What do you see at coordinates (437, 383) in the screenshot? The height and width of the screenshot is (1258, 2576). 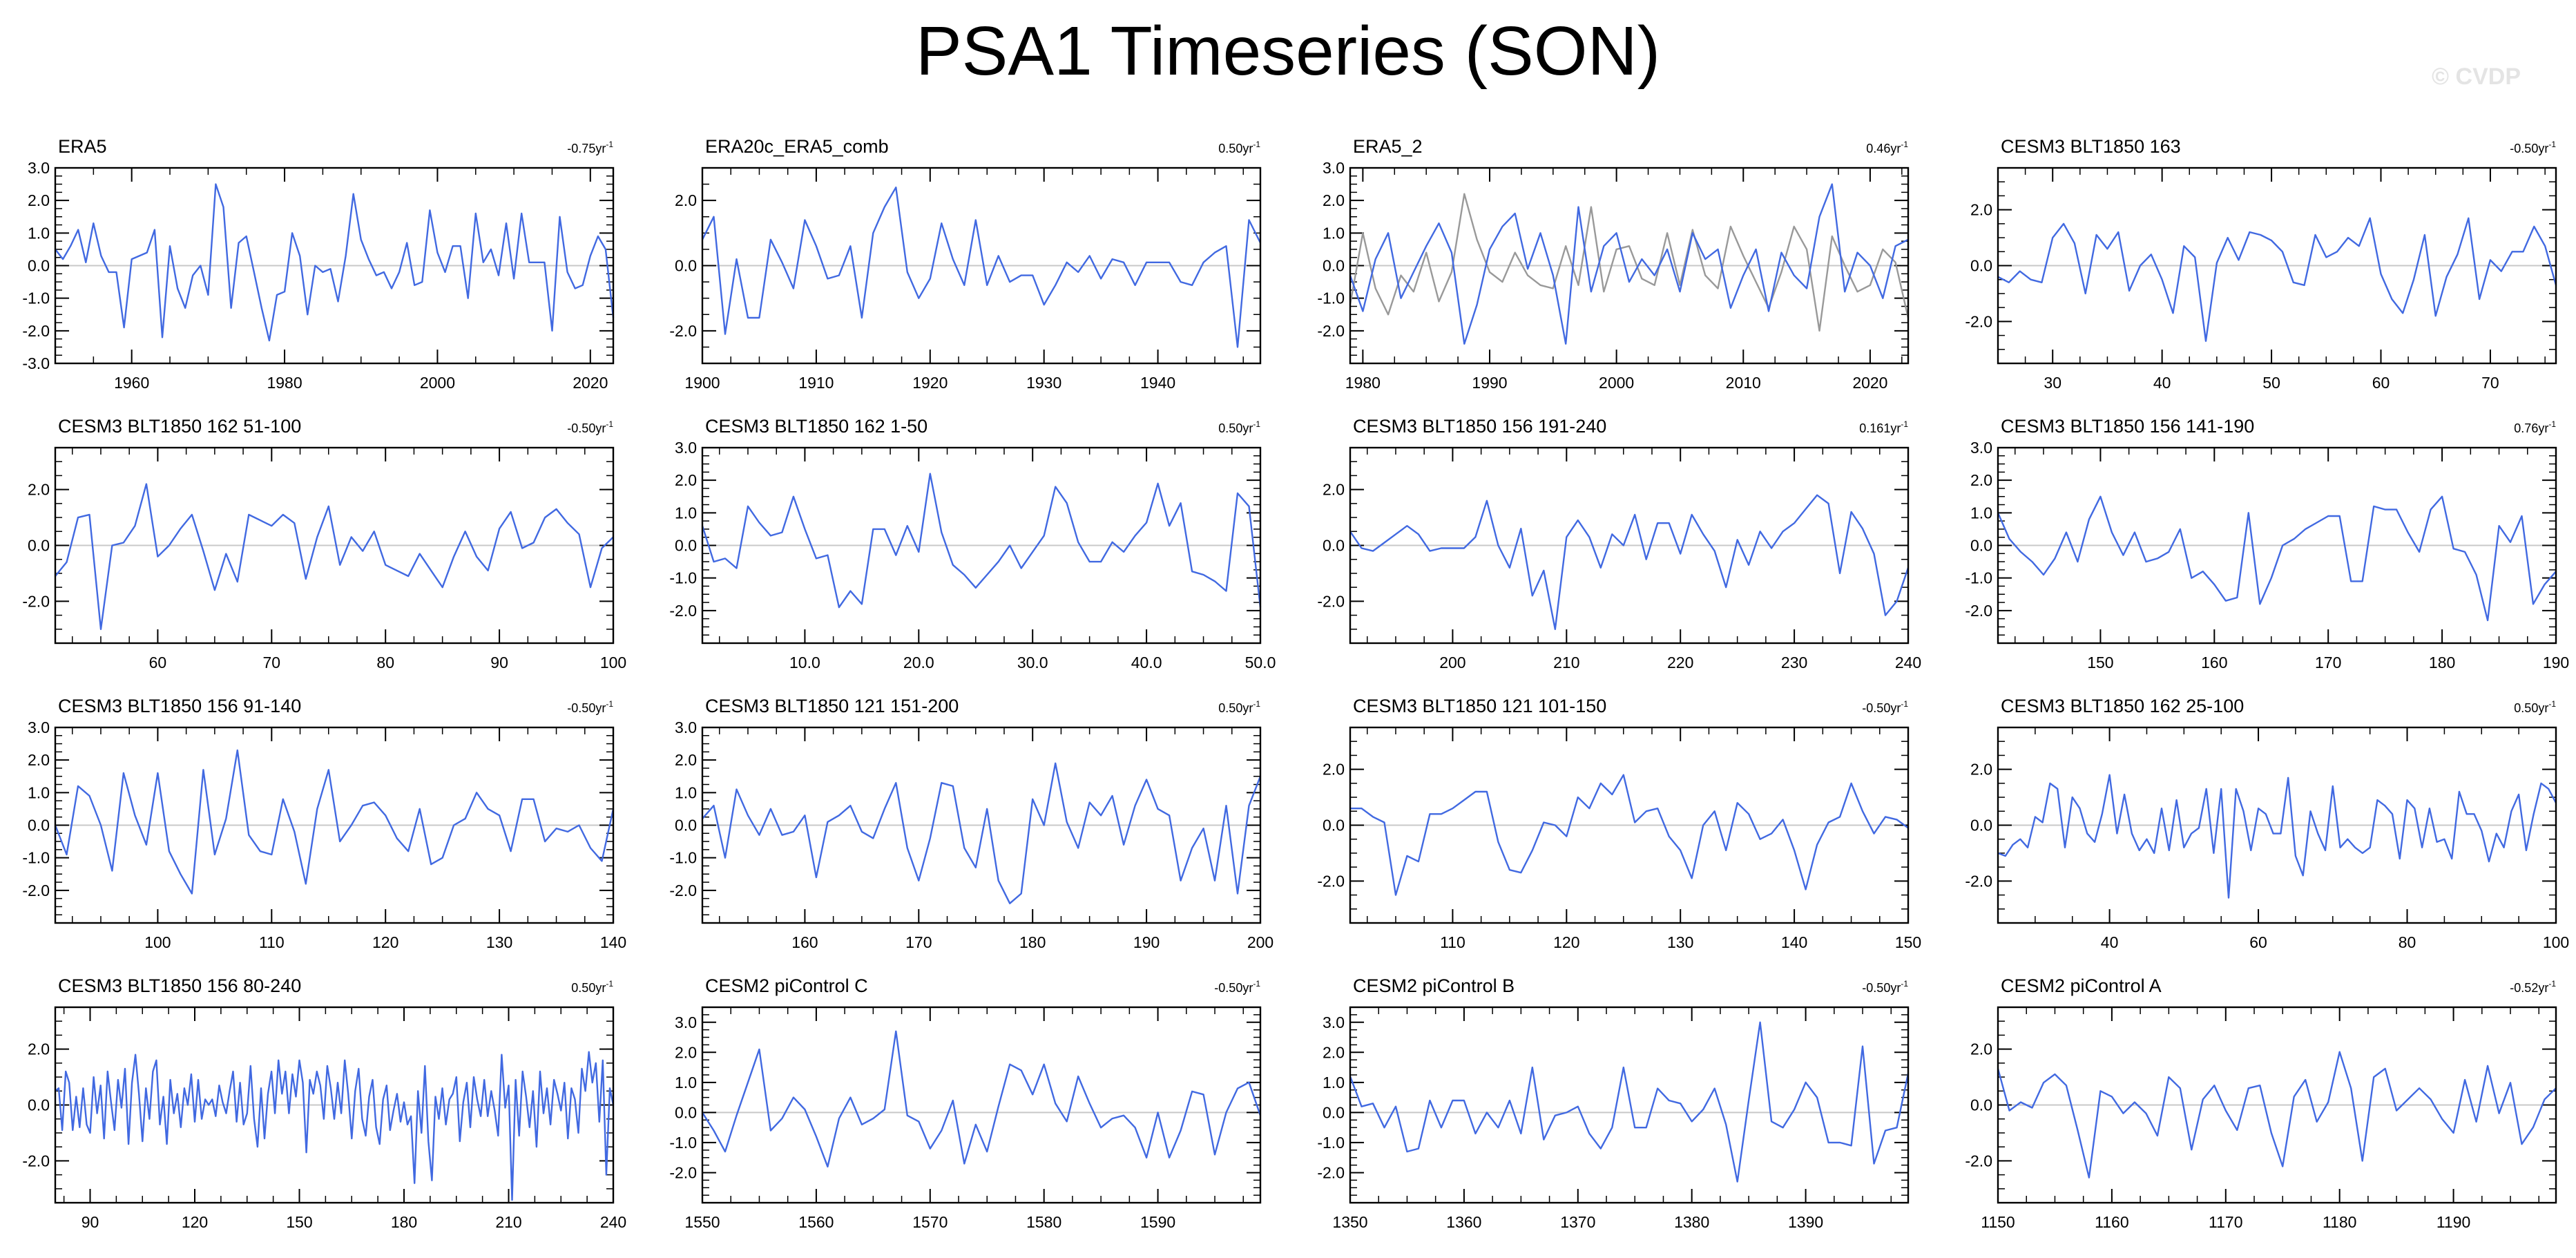 I see `x-tick-label: 2000` at bounding box center [437, 383].